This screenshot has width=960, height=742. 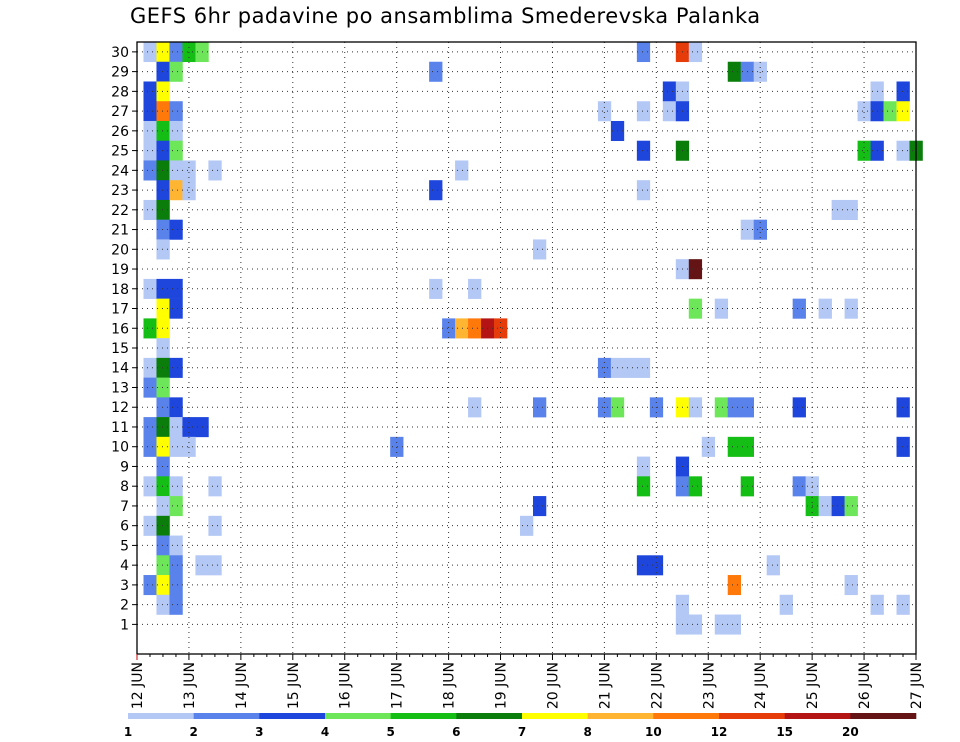 What do you see at coordinates (120, 290) in the screenshot?
I see `y-tick-label: 18` at bounding box center [120, 290].